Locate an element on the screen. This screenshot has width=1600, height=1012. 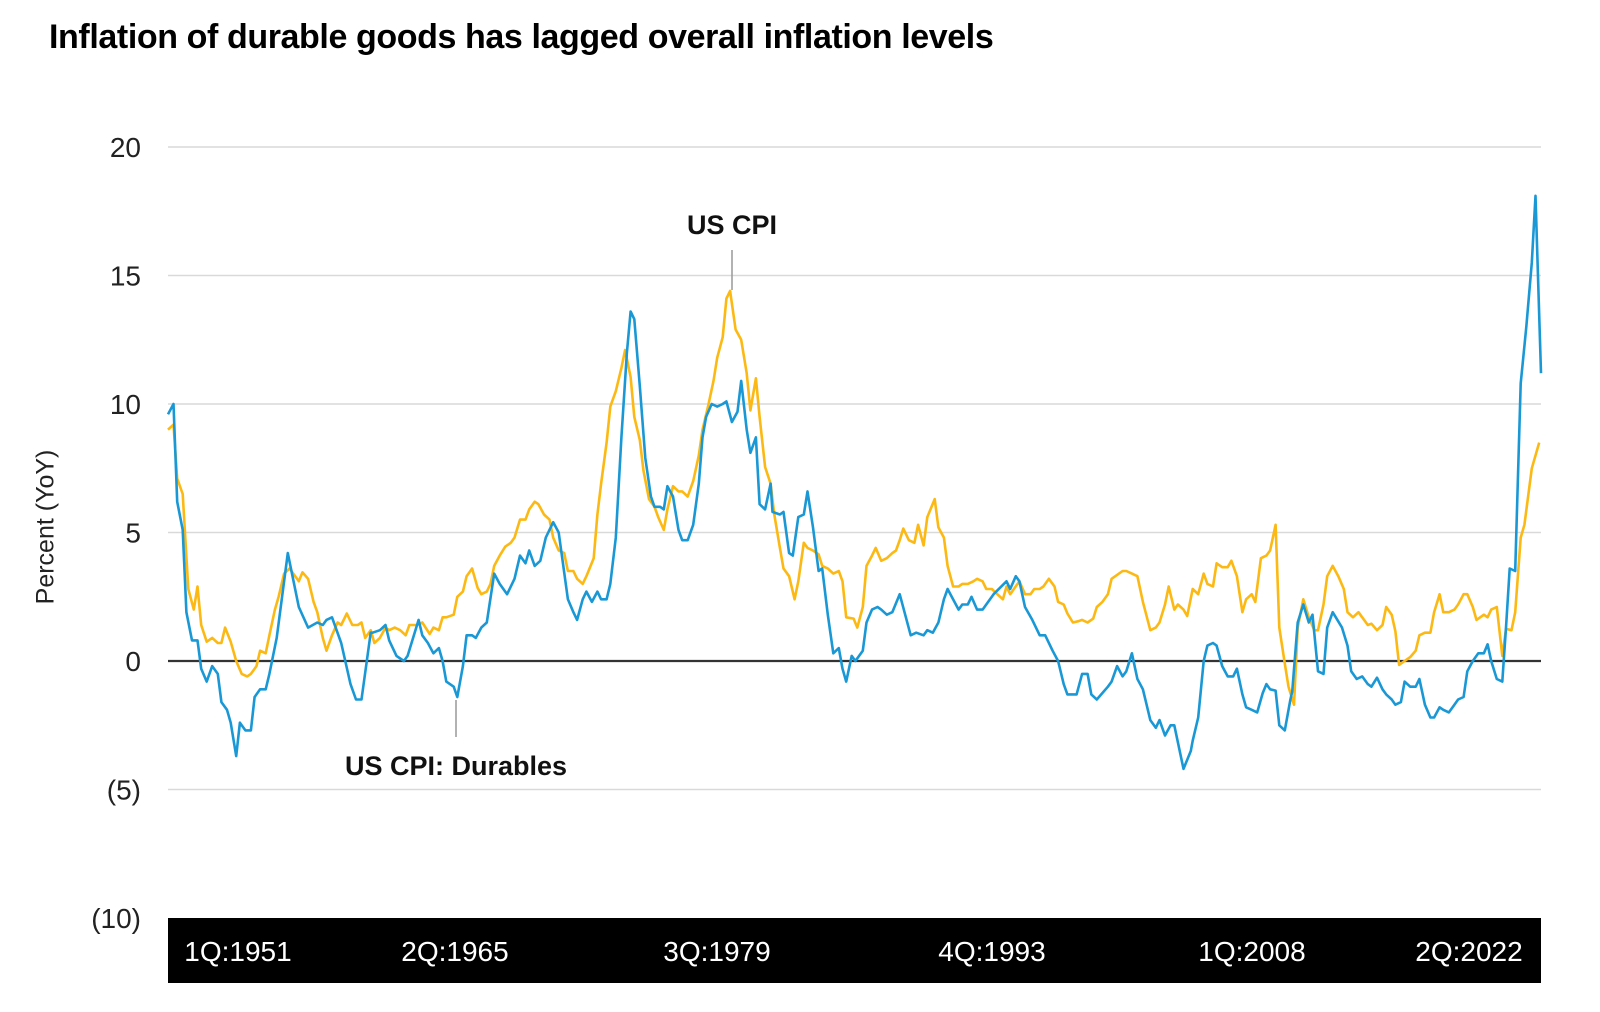
y-tick-label: 15 is located at coordinates (125, 276).